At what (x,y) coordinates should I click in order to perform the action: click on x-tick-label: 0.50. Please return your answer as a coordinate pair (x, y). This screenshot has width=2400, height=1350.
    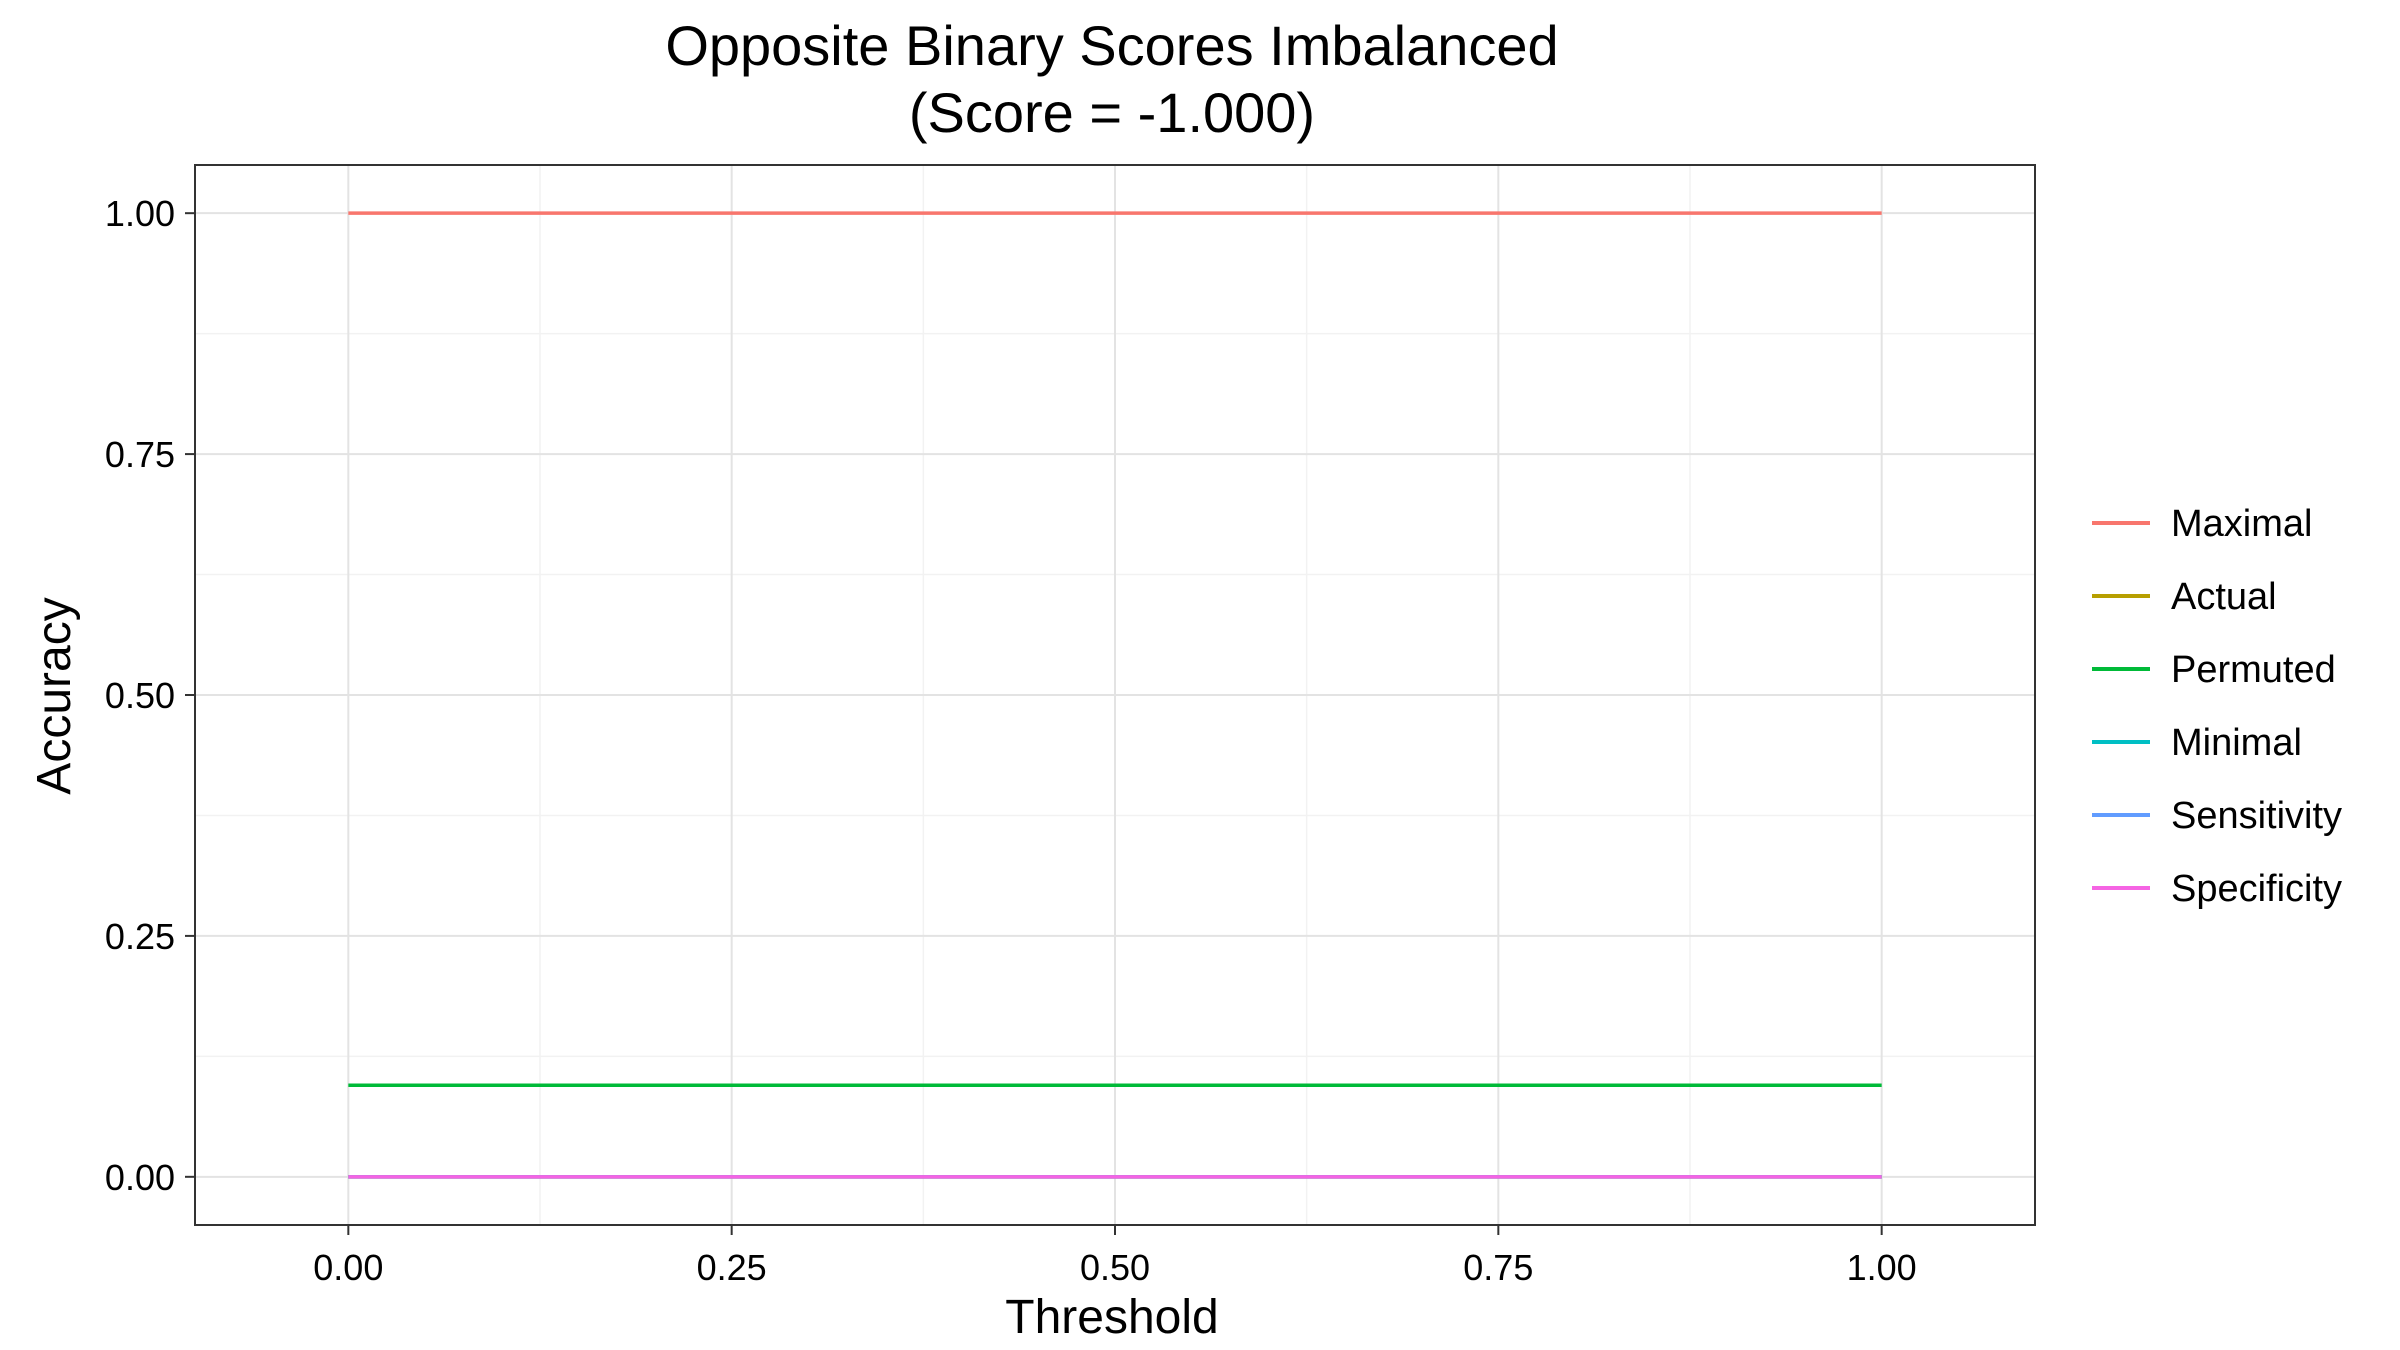
    Looking at the image, I should click on (1115, 1267).